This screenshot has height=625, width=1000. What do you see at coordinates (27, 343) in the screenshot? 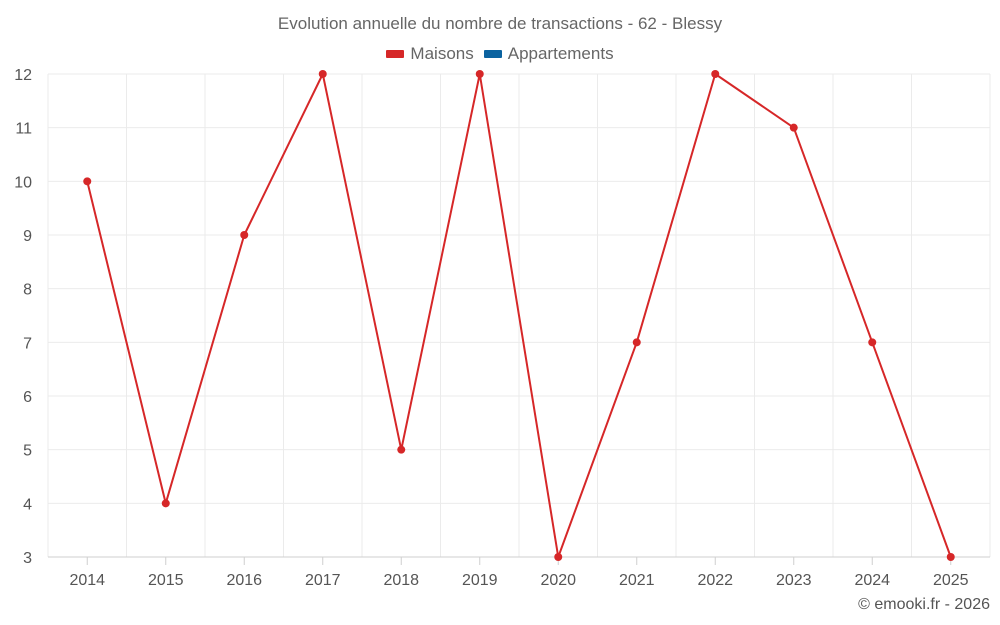
I see `y-tick-label: 7` at bounding box center [27, 343].